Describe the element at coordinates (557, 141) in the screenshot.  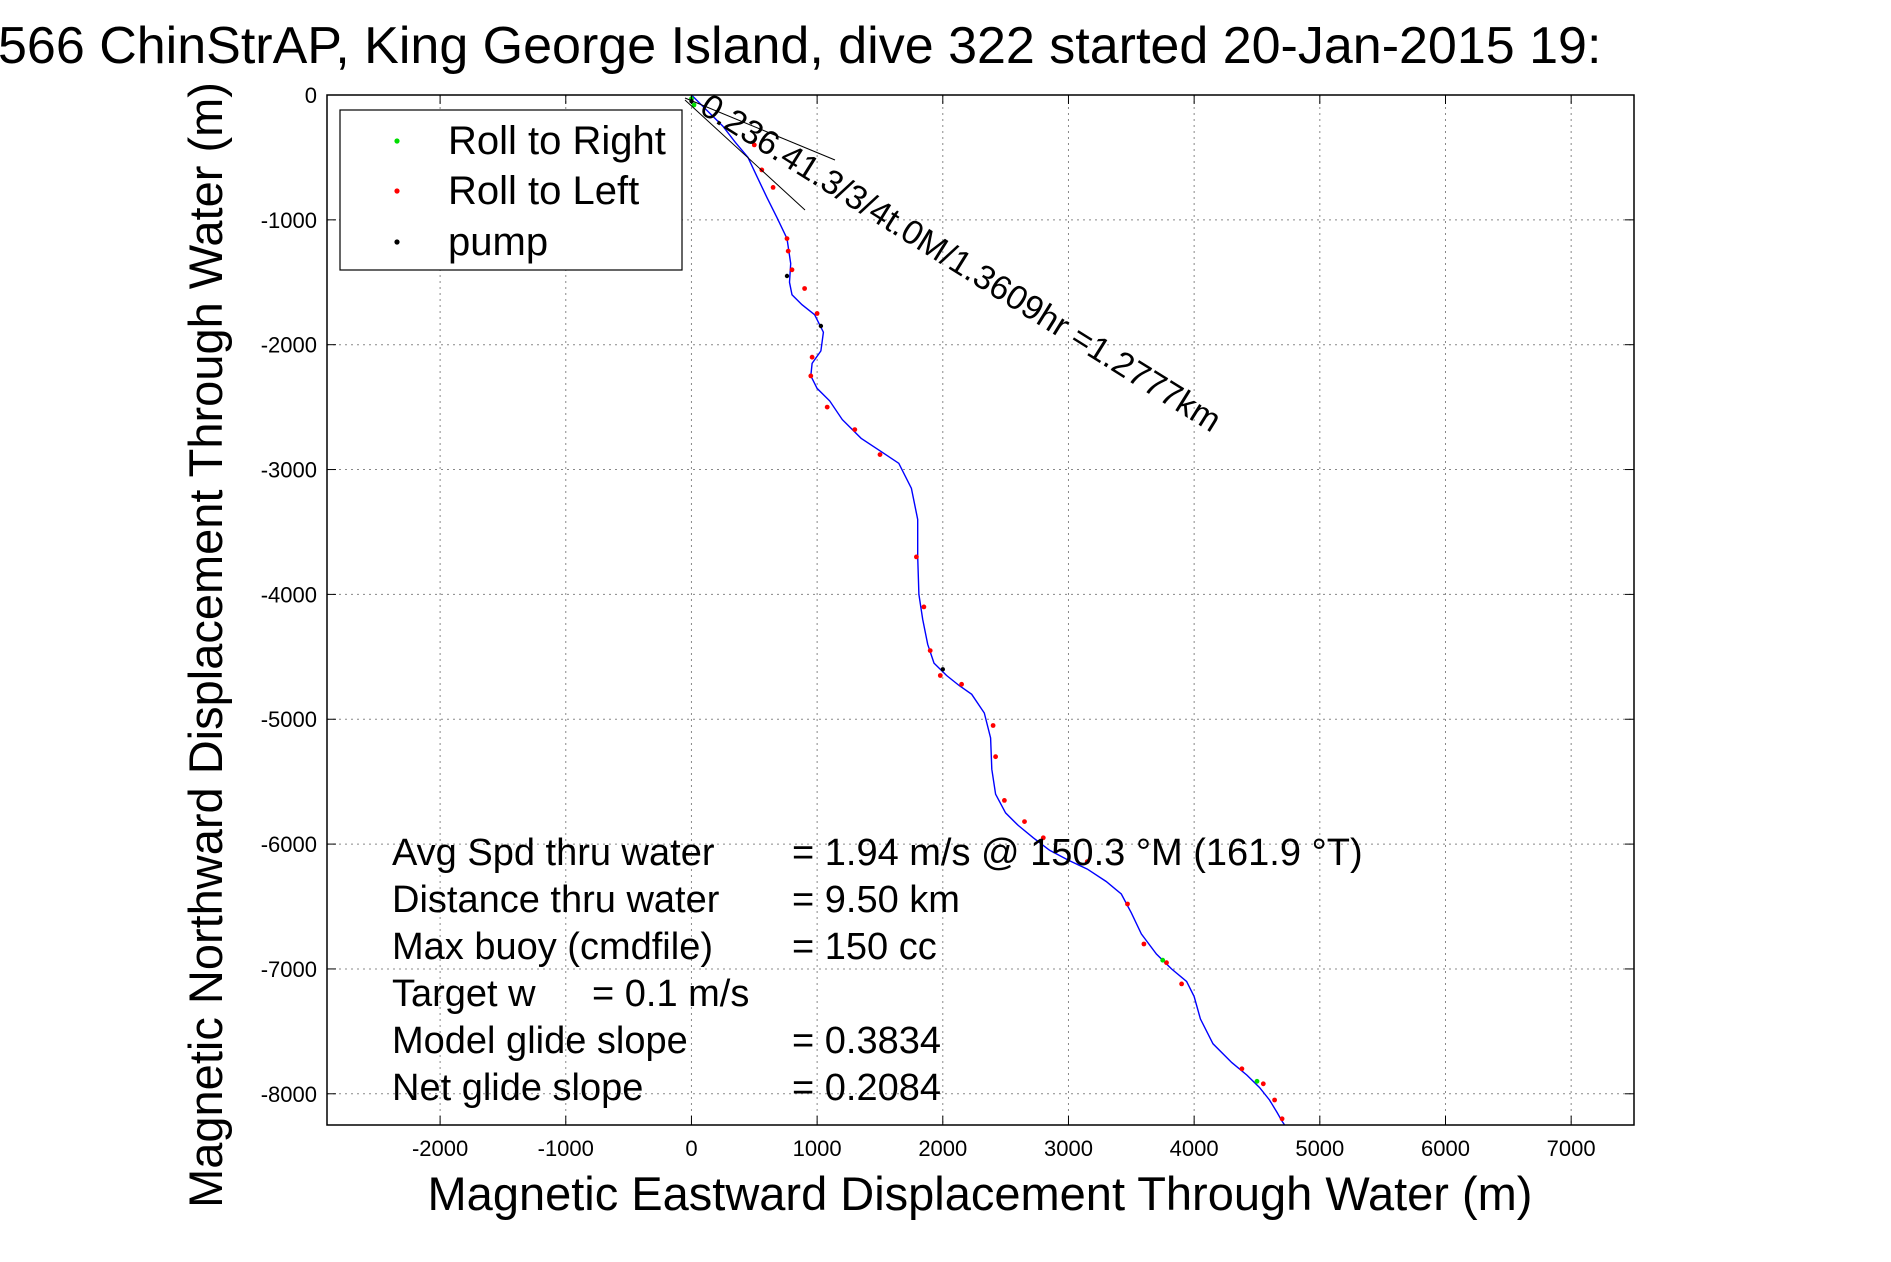
I see `legend-label-roll-right: Roll to Right` at that location.